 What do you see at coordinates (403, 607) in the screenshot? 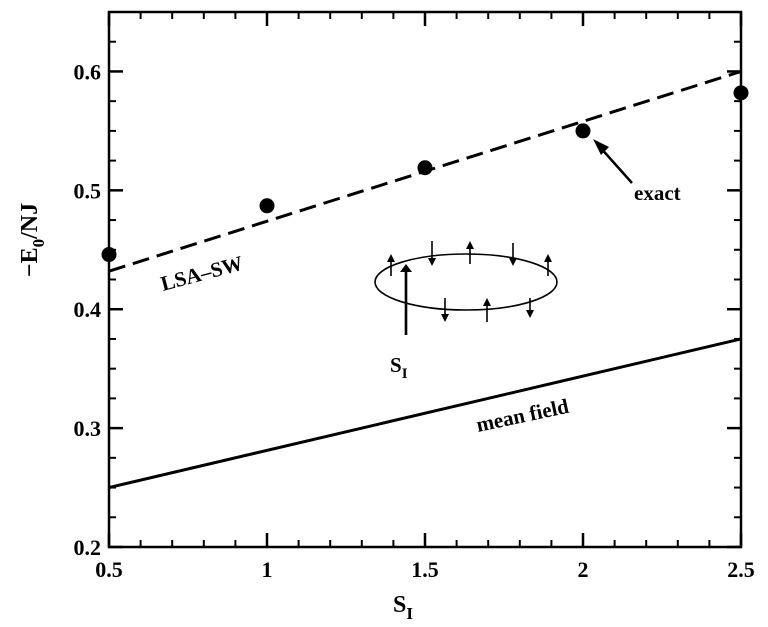
I see `x-axis-label: SI` at bounding box center [403, 607].